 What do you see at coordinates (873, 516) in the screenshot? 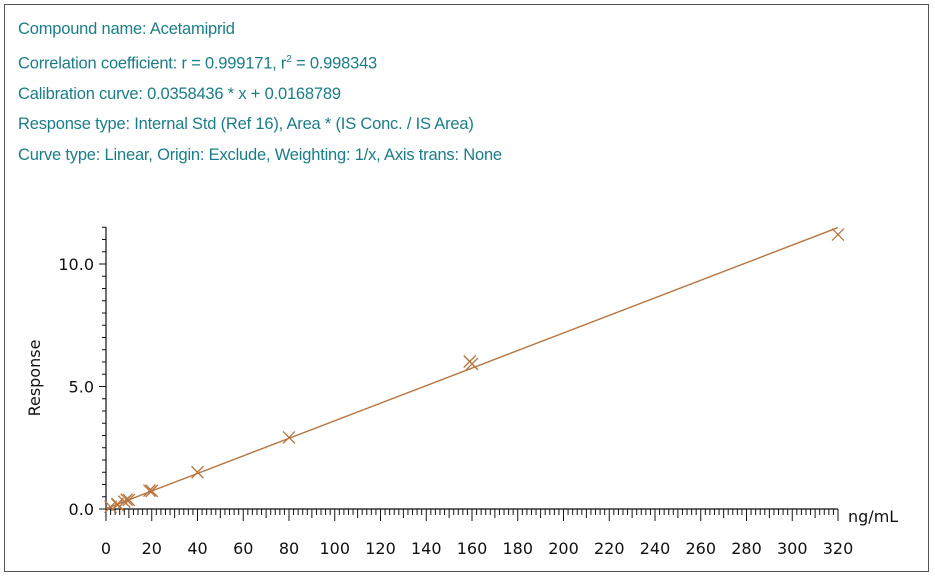
I see `x-axis-title: ng/mL` at bounding box center [873, 516].